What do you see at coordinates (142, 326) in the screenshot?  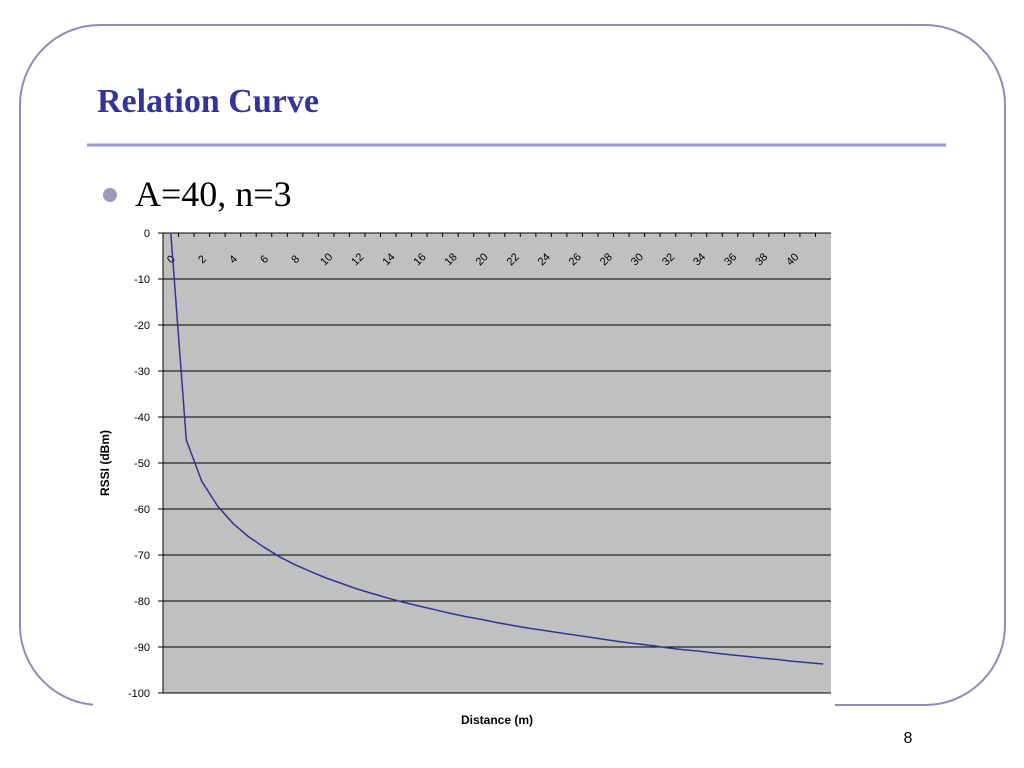 I see `y-tick-label: -20` at bounding box center [142, 326].